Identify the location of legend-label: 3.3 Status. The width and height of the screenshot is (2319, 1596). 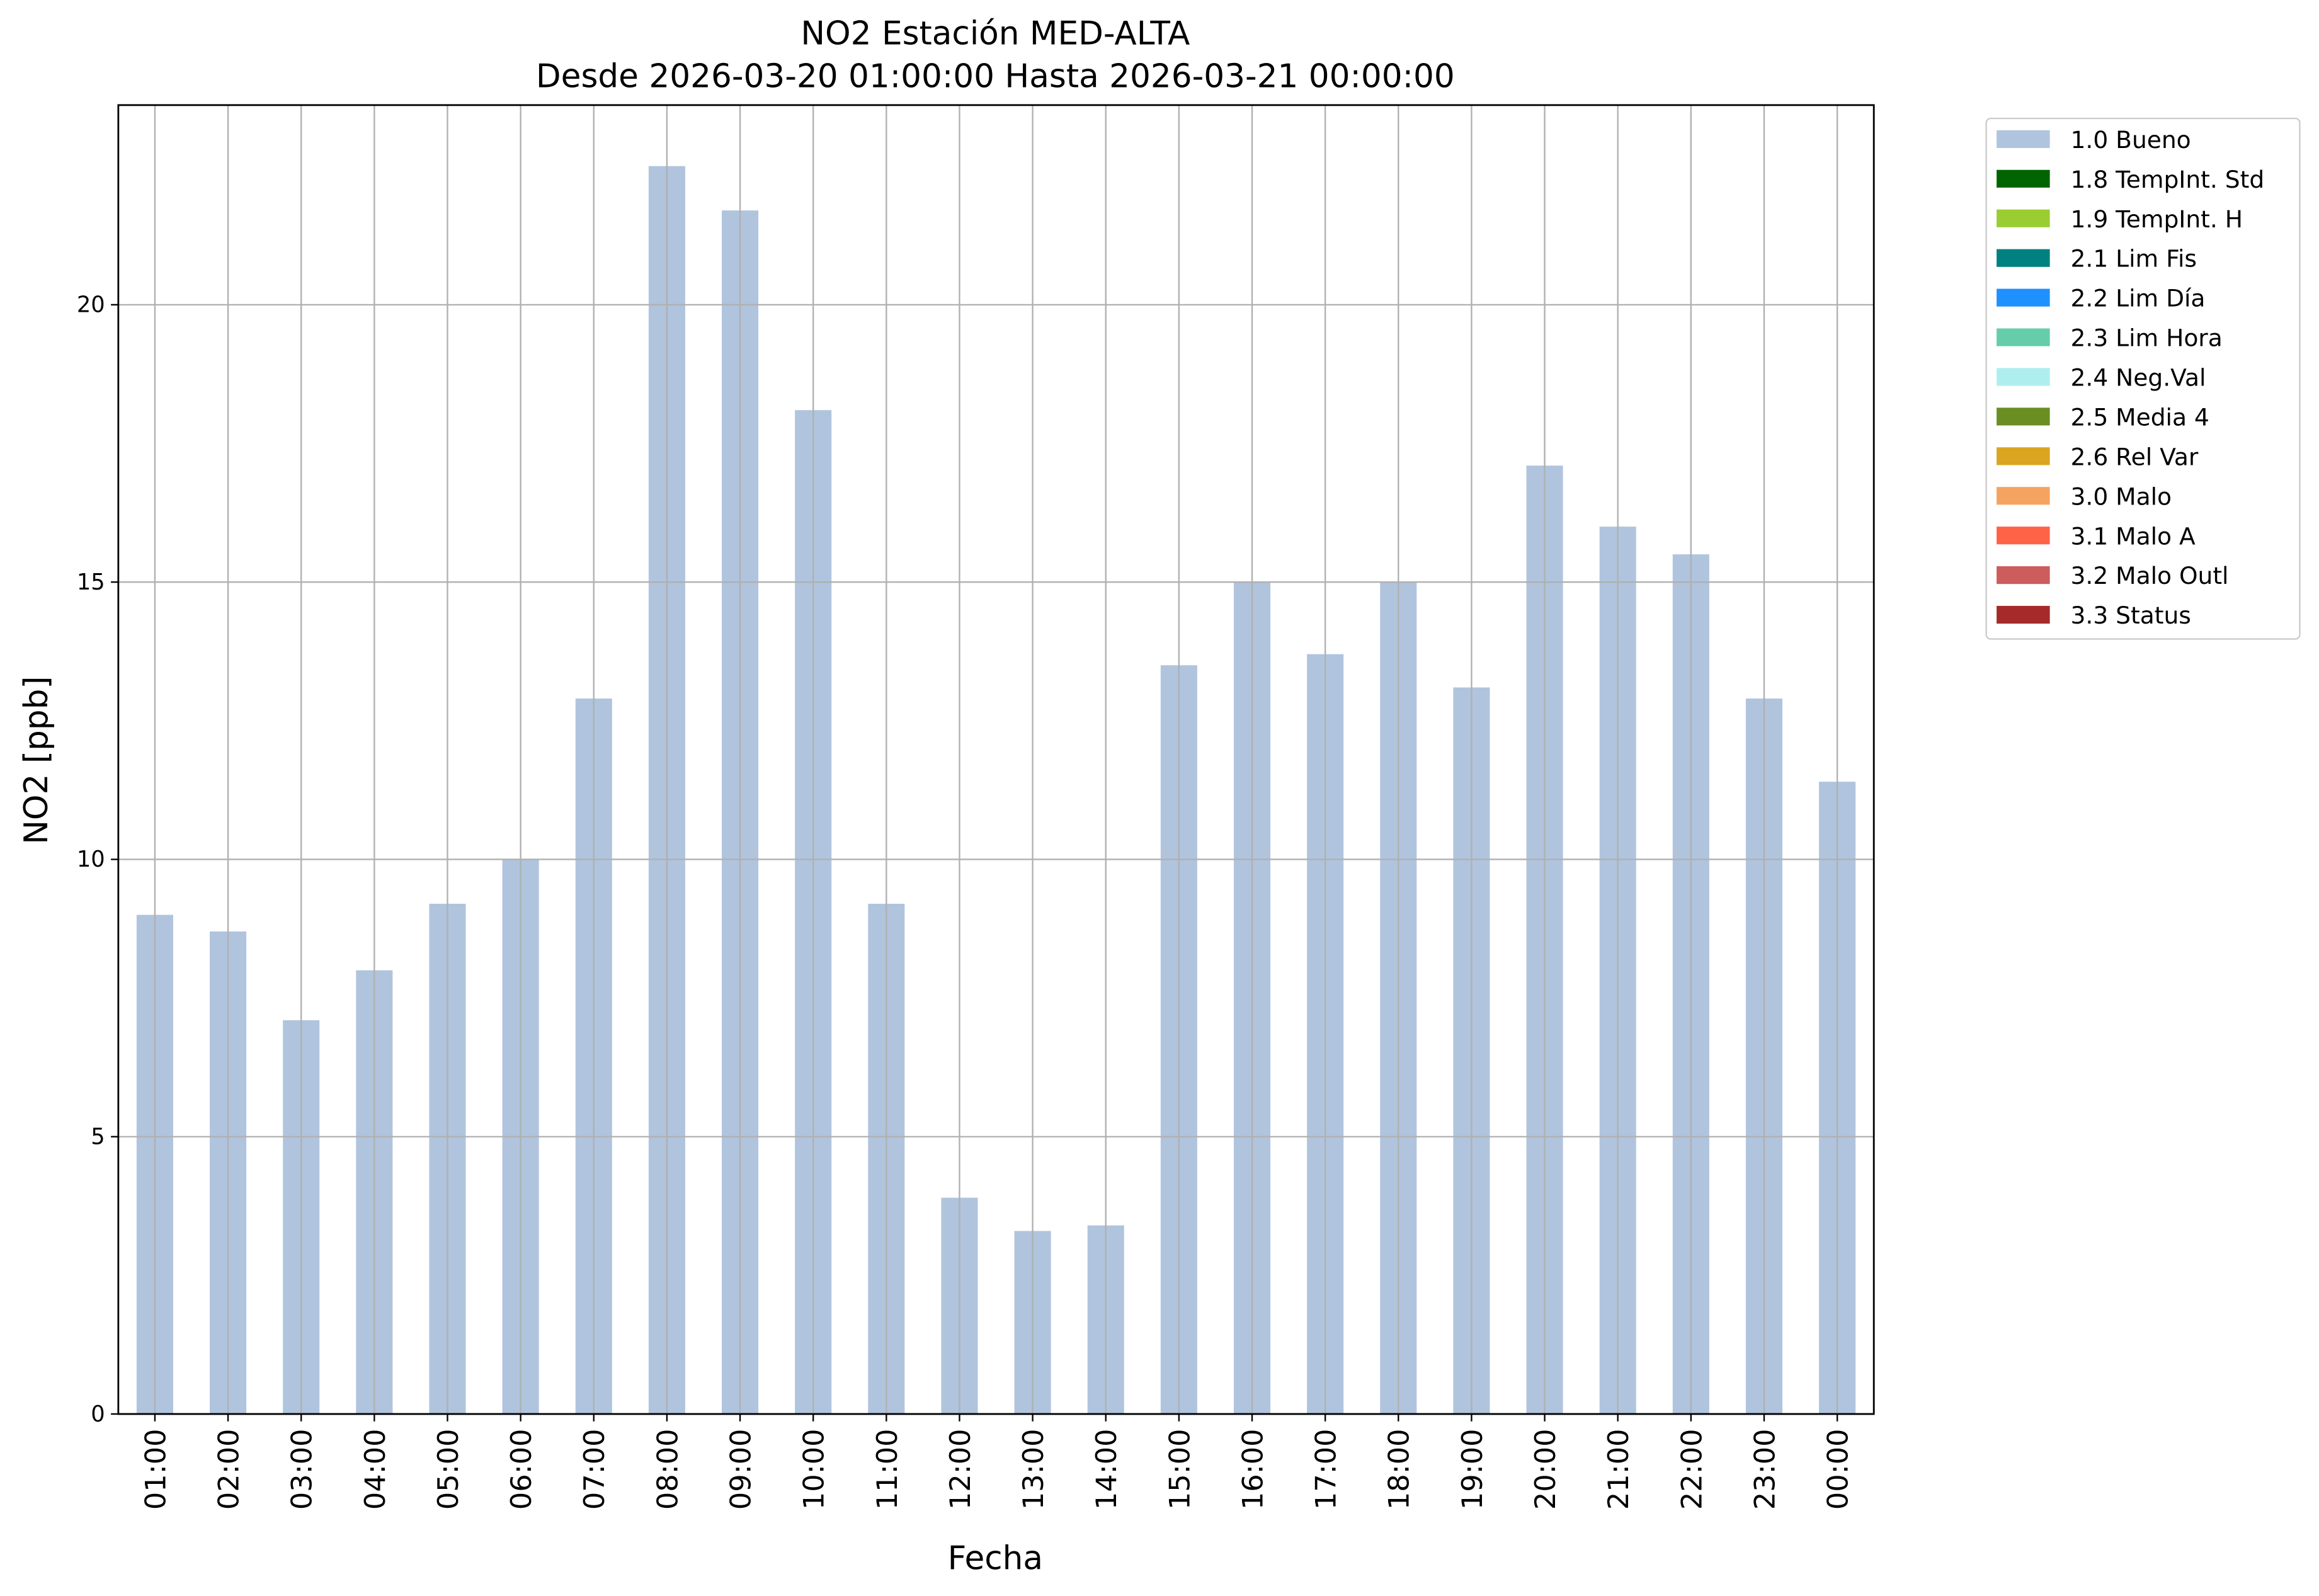
(2131, 615).